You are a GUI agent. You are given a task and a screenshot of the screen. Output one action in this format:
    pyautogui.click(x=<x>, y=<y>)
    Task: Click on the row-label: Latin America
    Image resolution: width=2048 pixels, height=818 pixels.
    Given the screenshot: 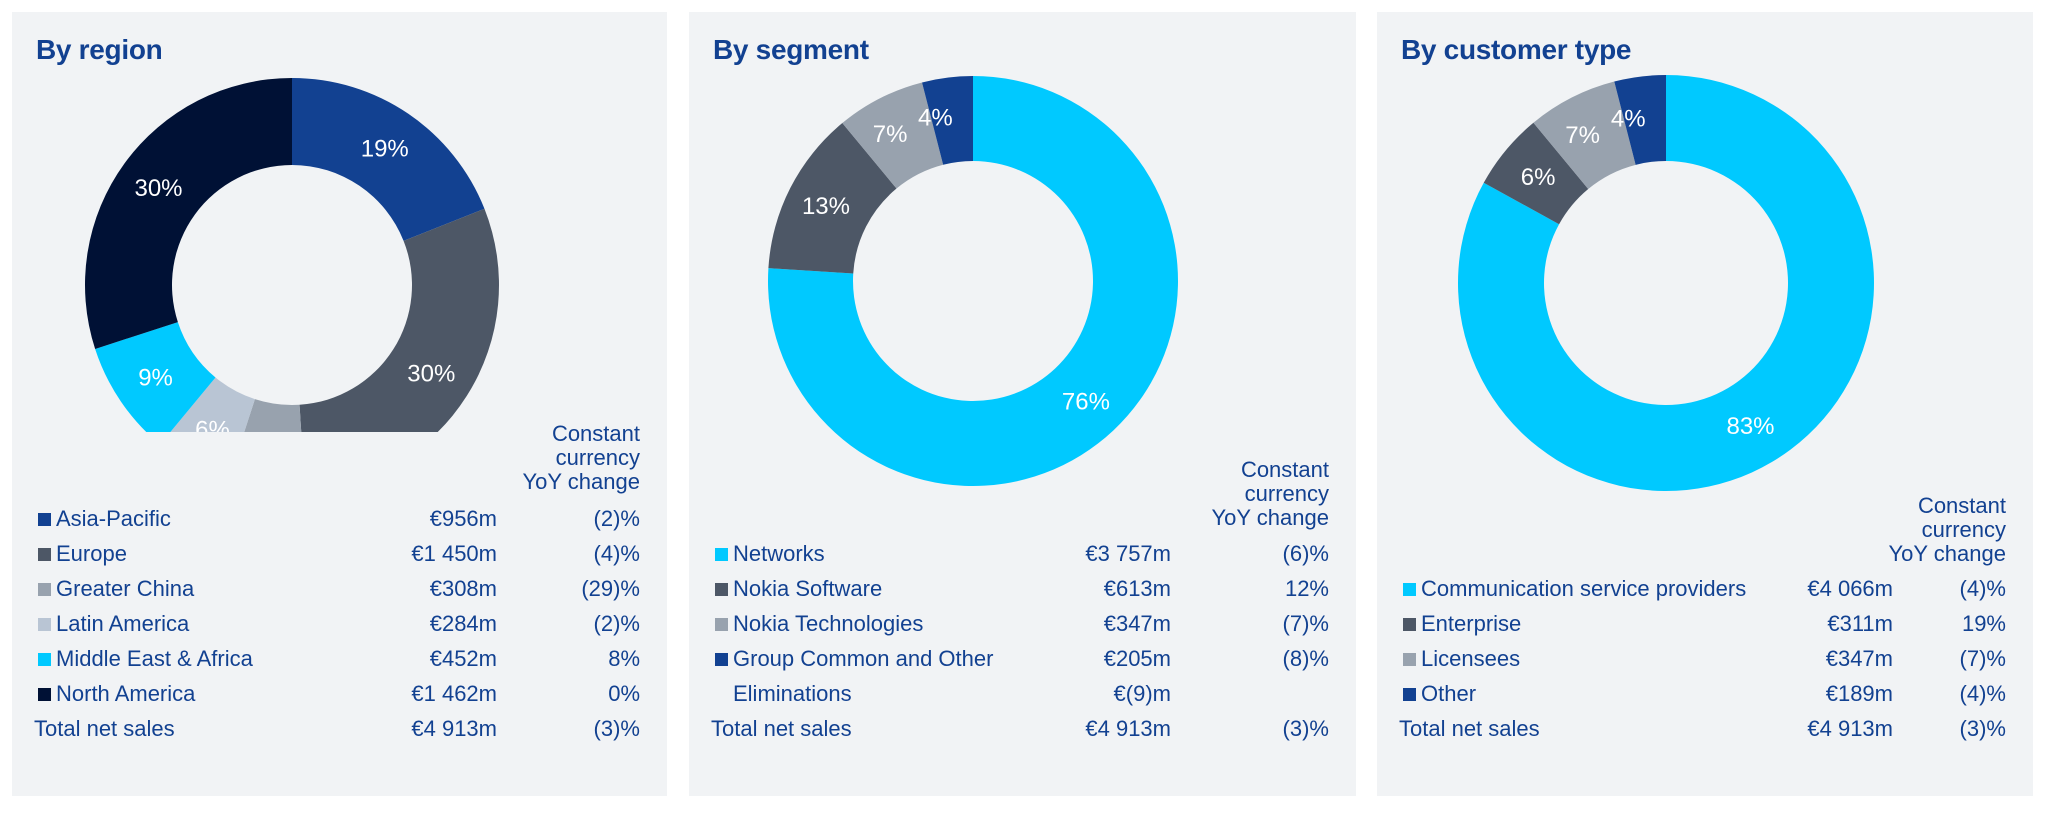 What is the action you would take?
    pyautogui.click(x=123, y=623)
    